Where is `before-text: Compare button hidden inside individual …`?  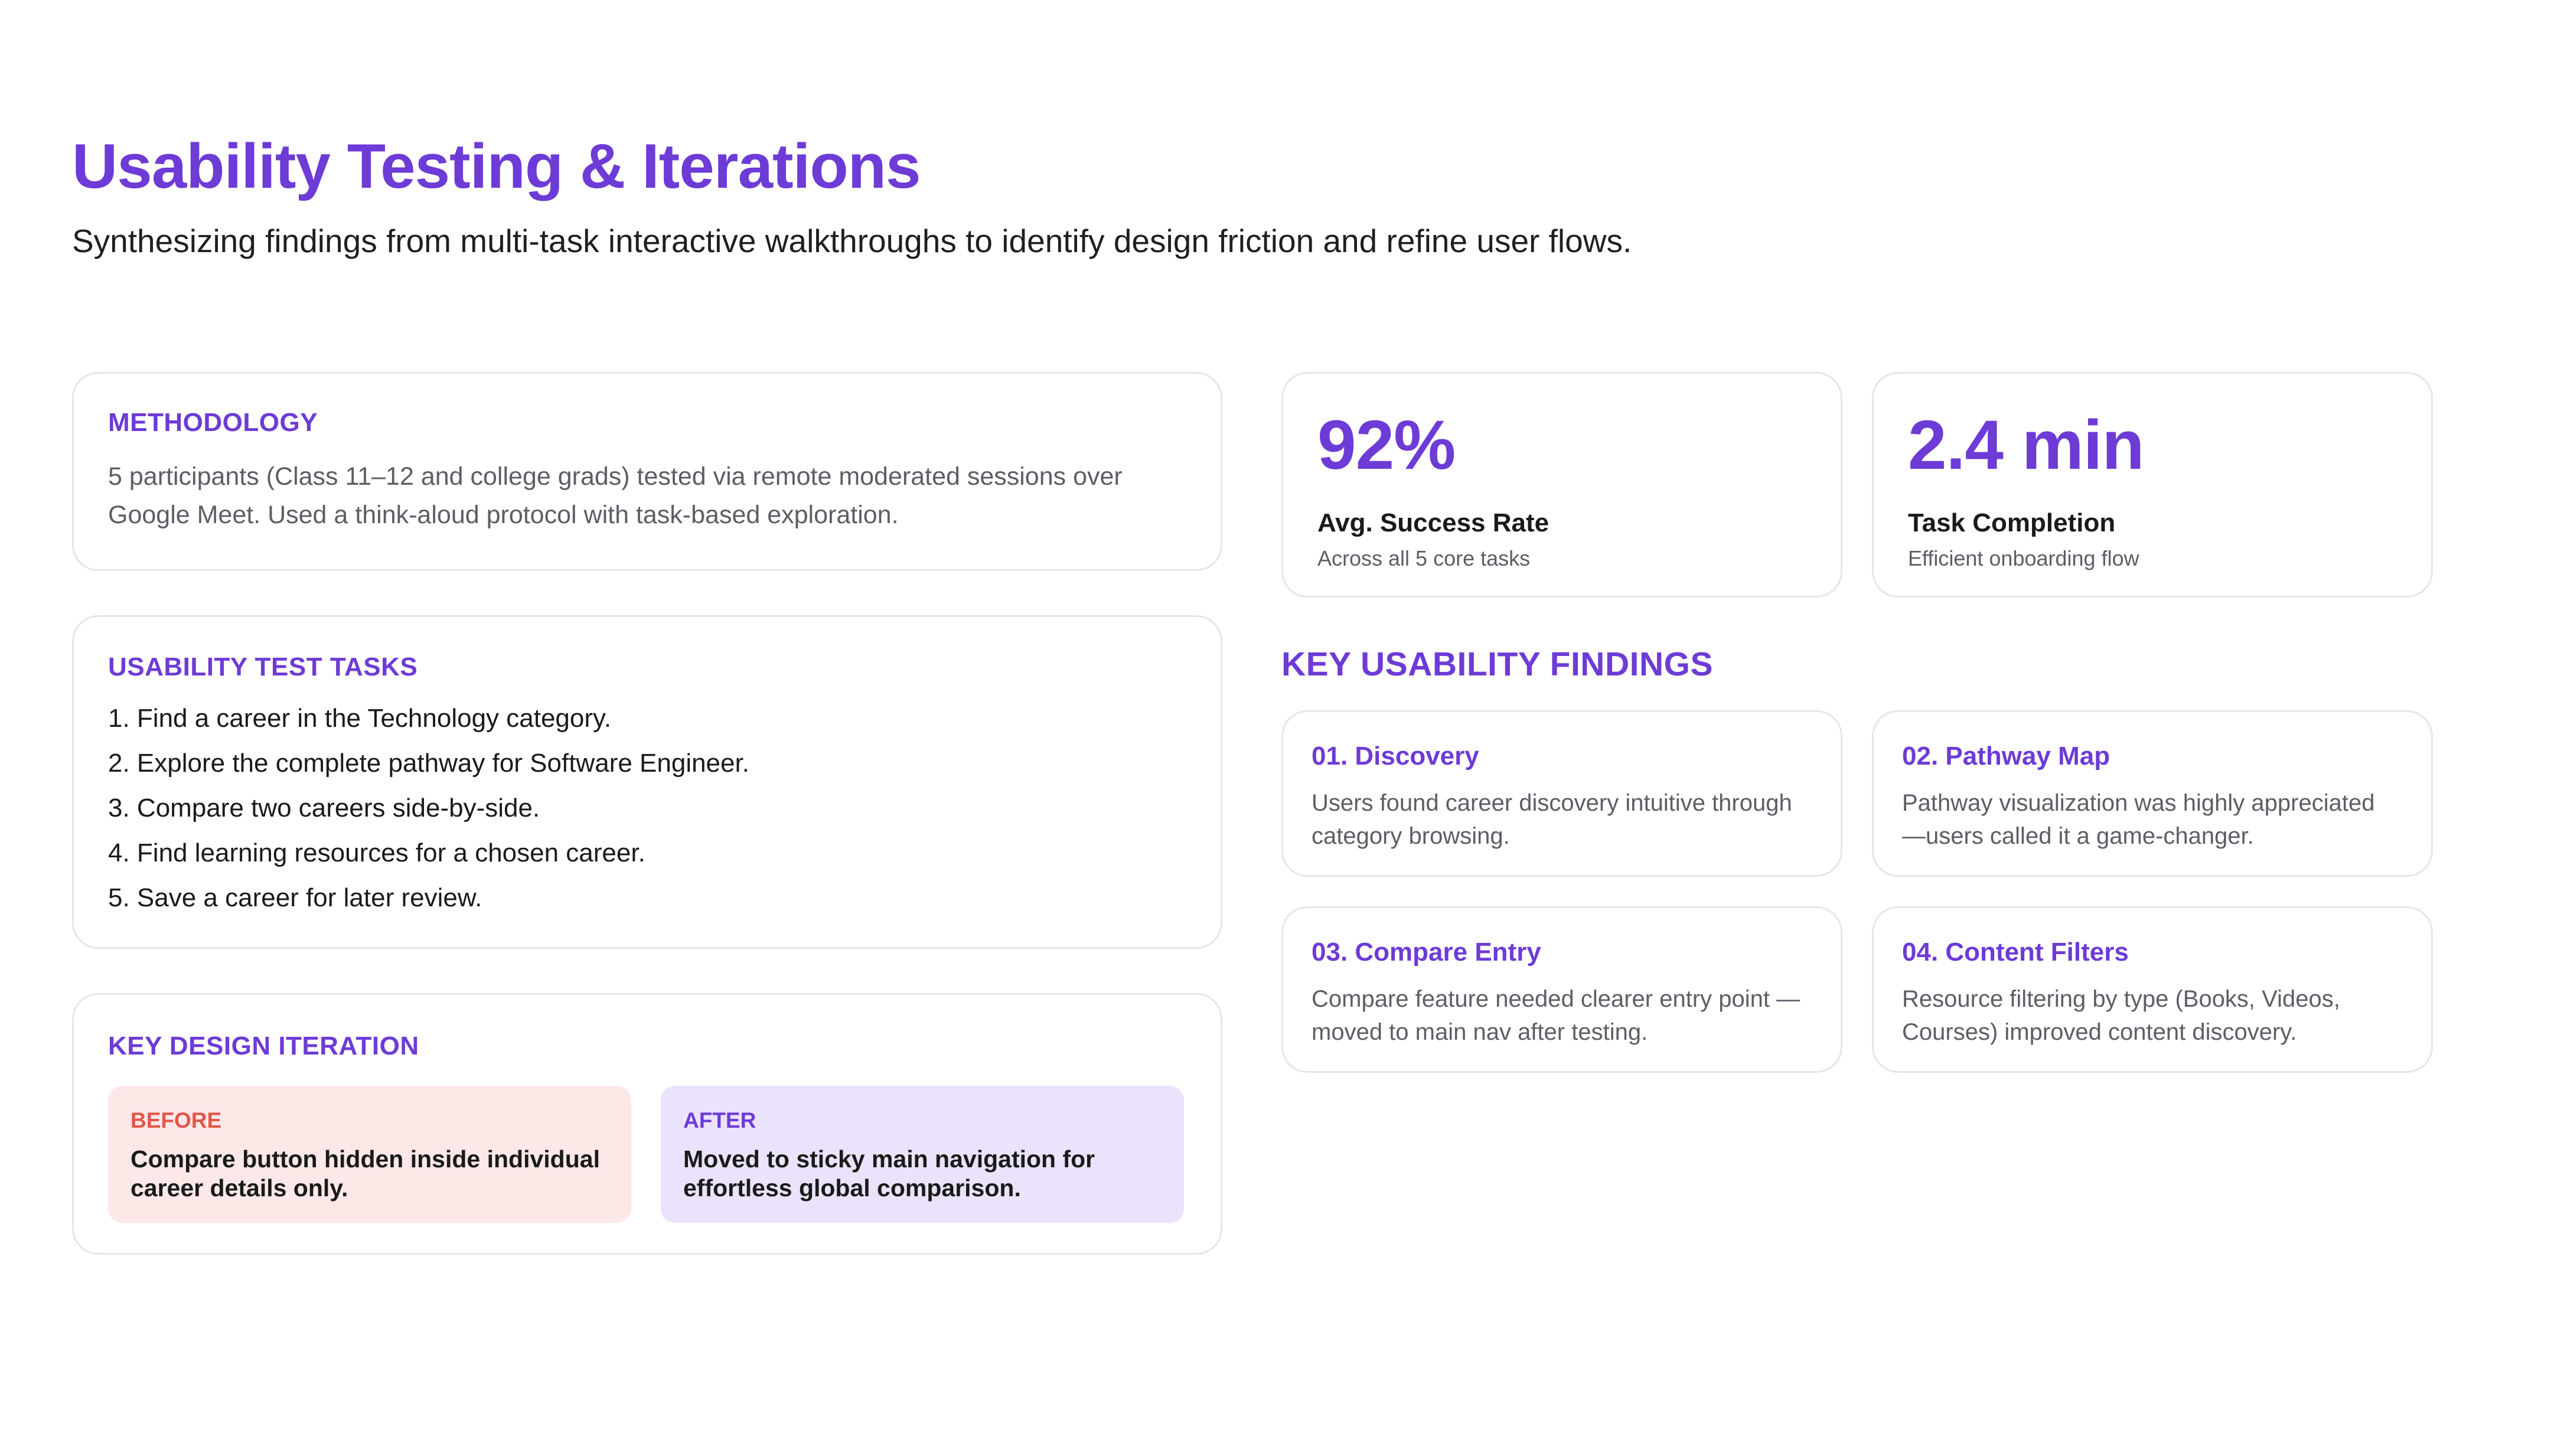
before-text: Compare button hidden inside individual … is located at coordinates (365, 1173).